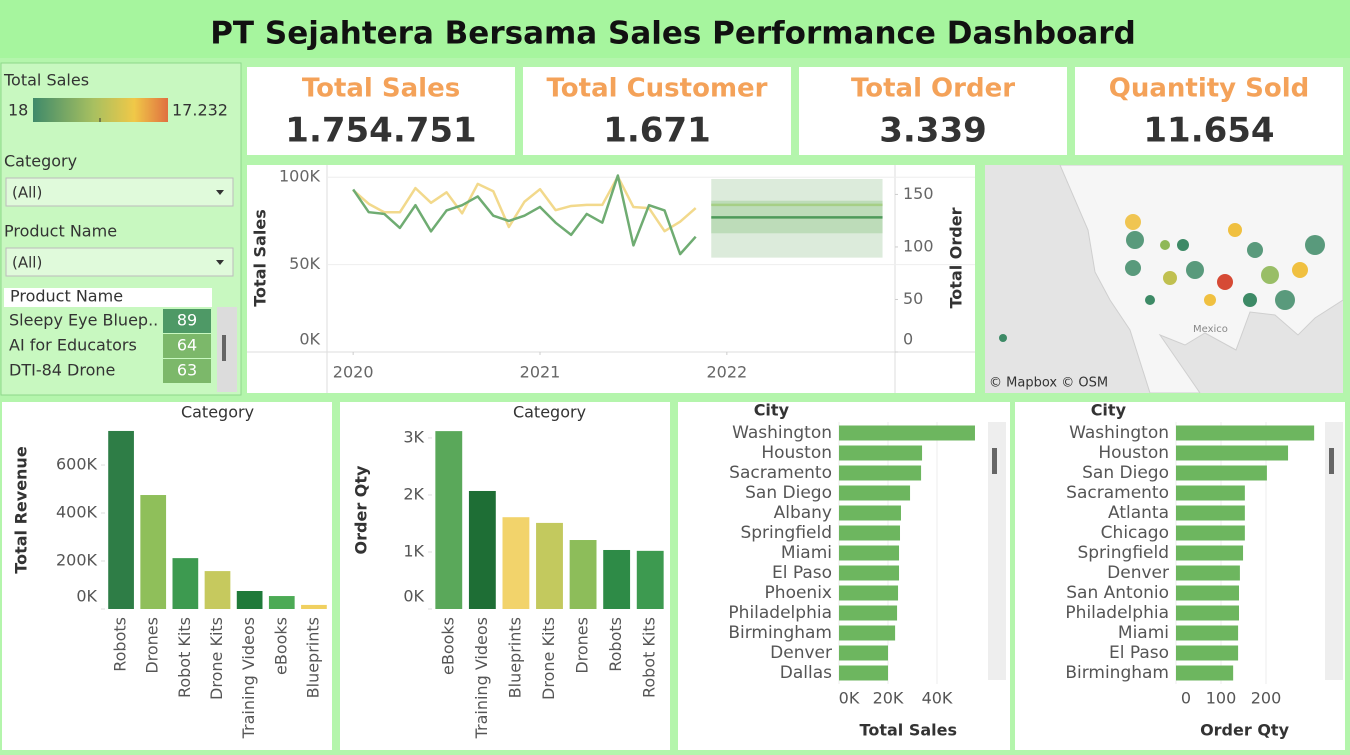 The image size is (1350, 755). Describe the element at coordinates (1048, 383) in the screenshot. I see `map-credit: © Mapbox © OSM` at that location.